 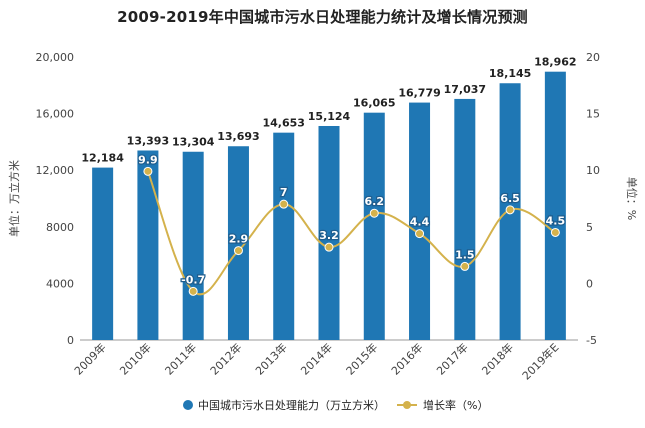 What do you see at coordinates (361, 358) in the screenshot?
I see `x-tick-label: 2015年` at bounding box center [361, 358].